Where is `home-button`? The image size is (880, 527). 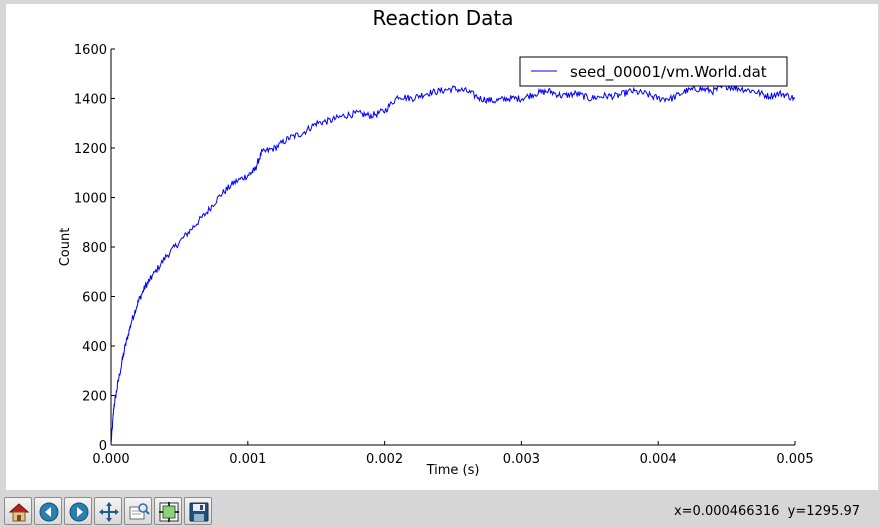 home-button is located at coordinates (18, 511).